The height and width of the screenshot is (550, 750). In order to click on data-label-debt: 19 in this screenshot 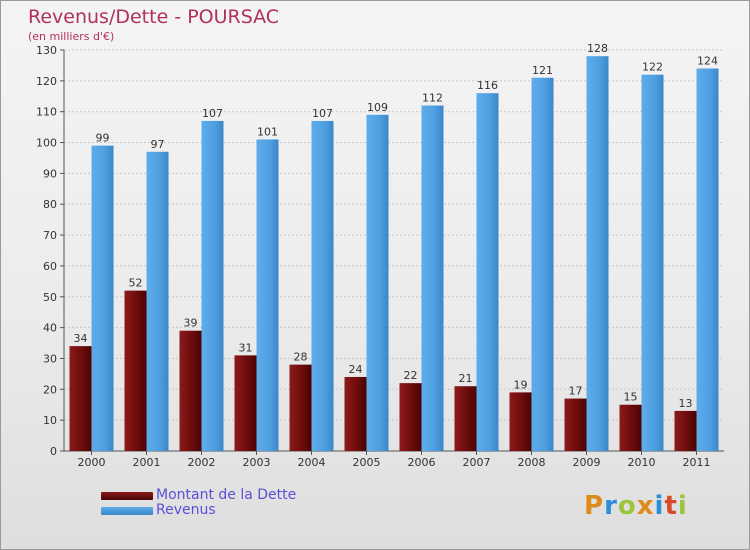, I will do `click(521, 384)`.